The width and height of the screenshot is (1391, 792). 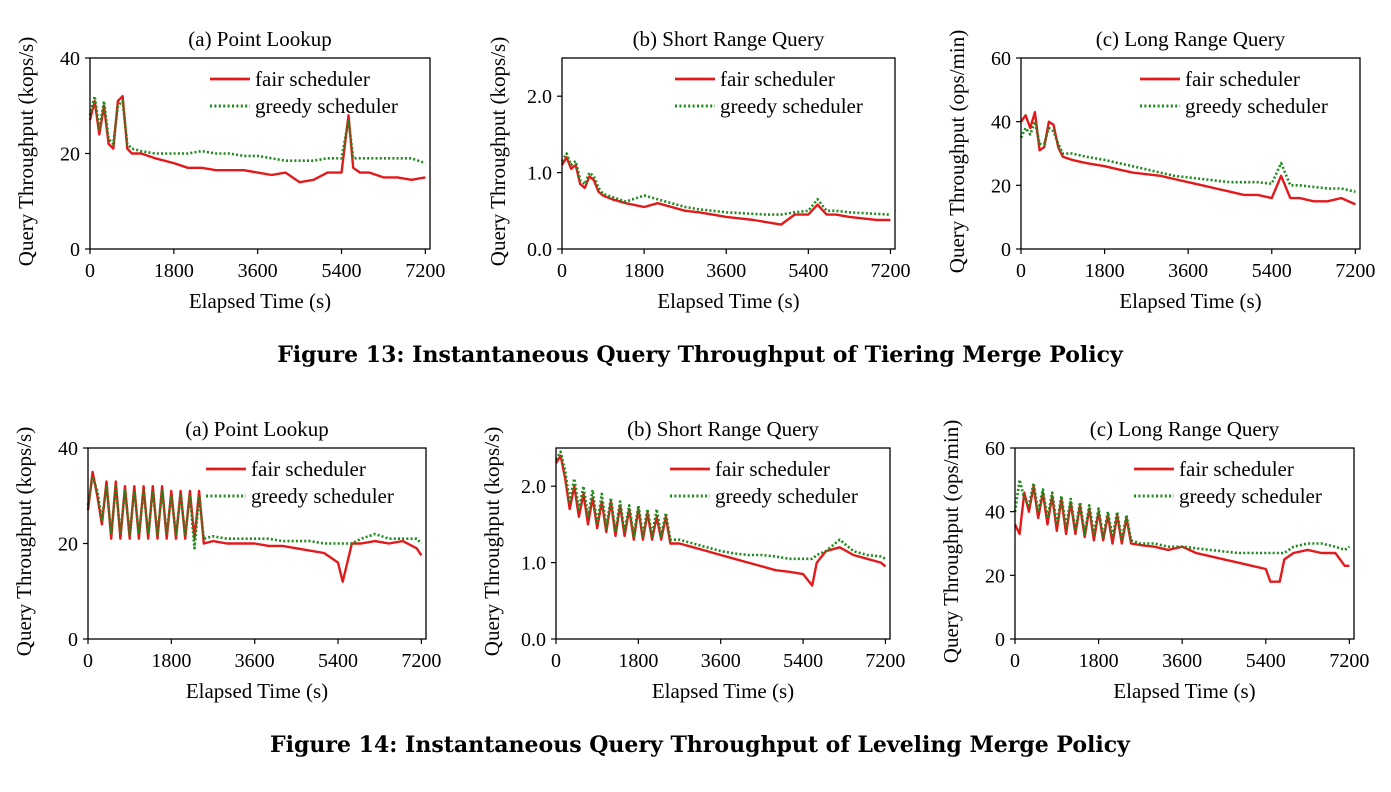 What do you see at coordinates (995, 449) in the screenshot?
I see `y-tick-label: 60` at bounding box center [995, 449].